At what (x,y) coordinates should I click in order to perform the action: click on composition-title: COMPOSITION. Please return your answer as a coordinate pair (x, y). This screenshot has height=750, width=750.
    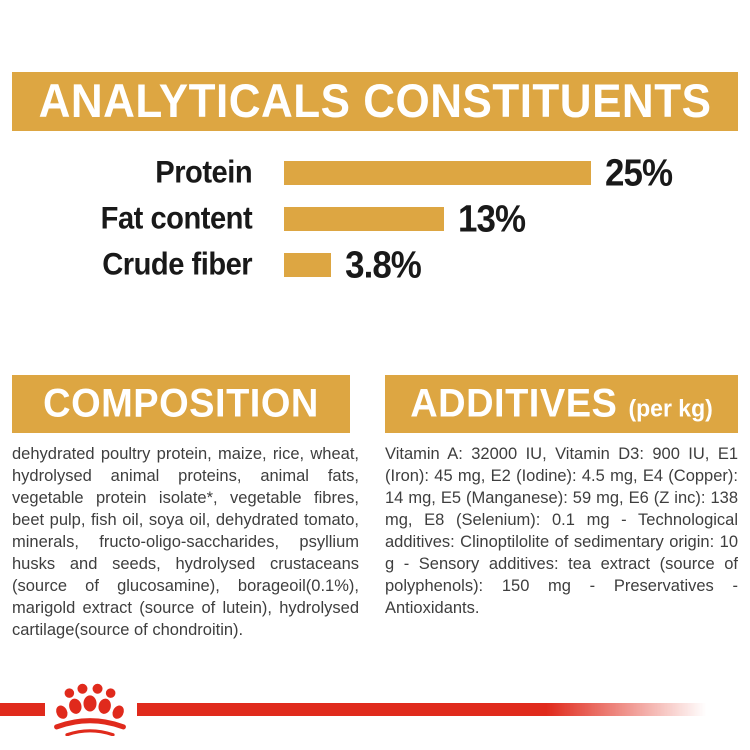
    Looking at the image, I should click on (181, 403).